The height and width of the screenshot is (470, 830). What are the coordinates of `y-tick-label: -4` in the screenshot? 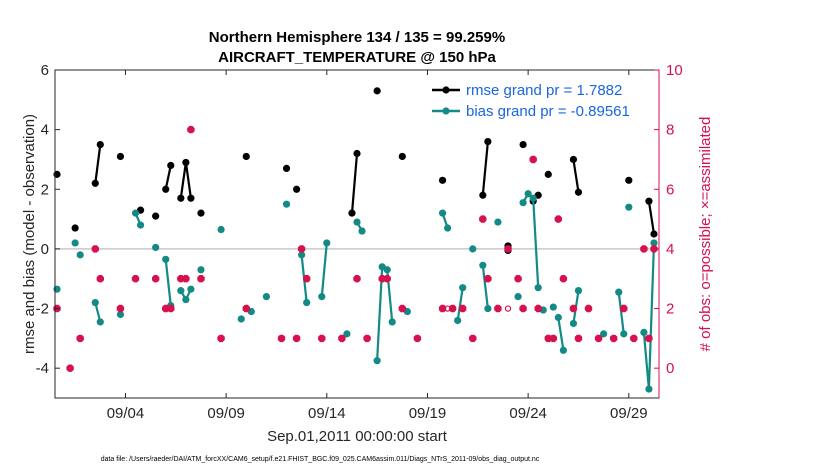 It's located at (42, 368).